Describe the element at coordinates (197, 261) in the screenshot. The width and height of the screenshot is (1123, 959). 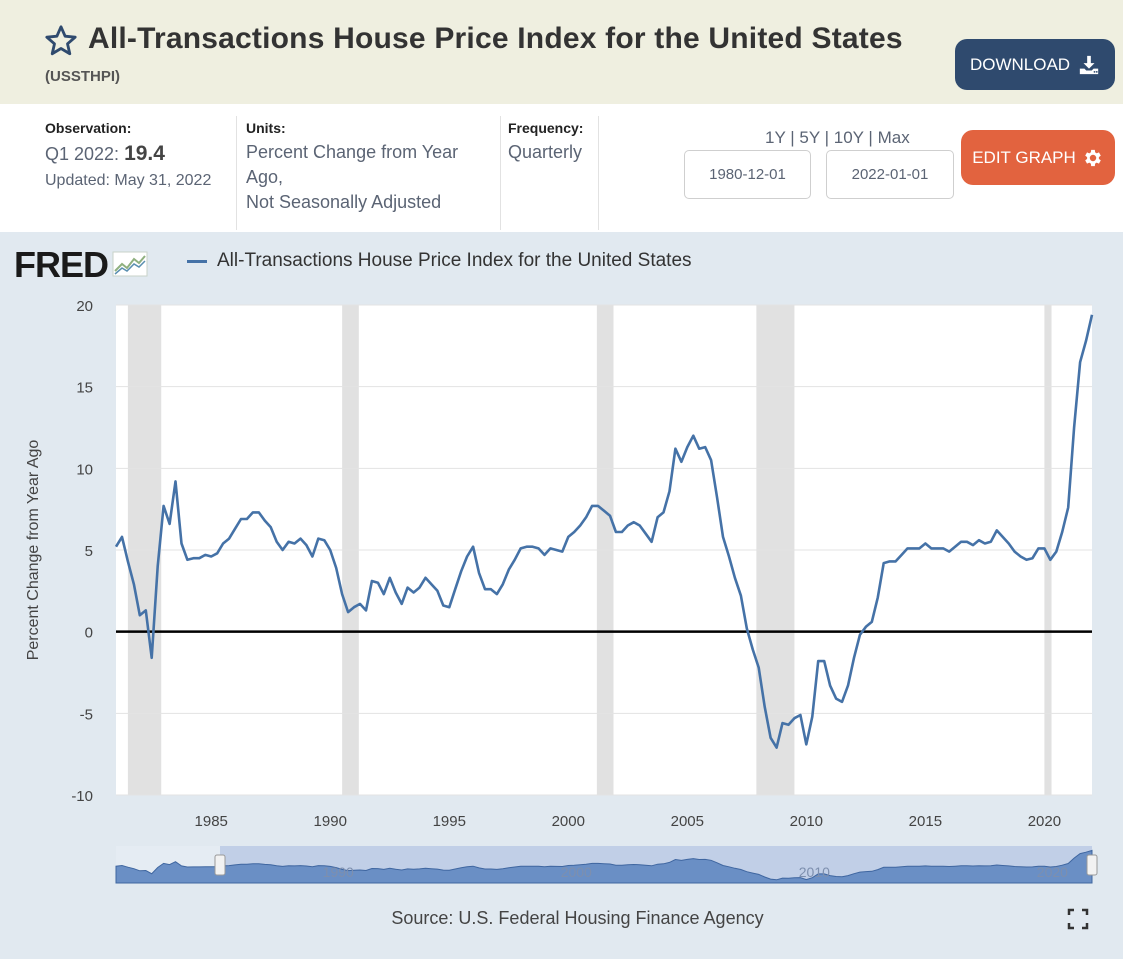
I see `legend-line-swatch` at that location.